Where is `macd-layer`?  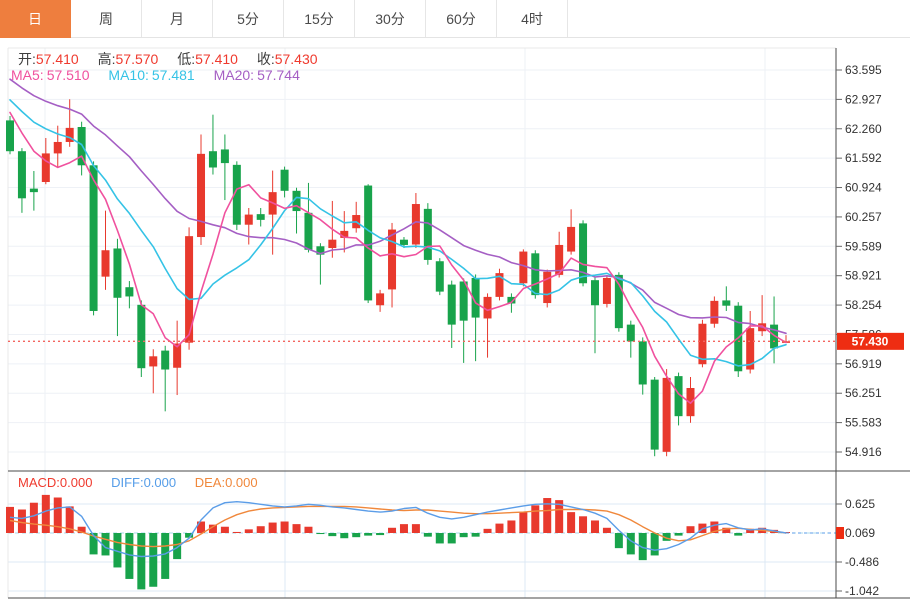
macd-layer is located at coordinates (421, 542).